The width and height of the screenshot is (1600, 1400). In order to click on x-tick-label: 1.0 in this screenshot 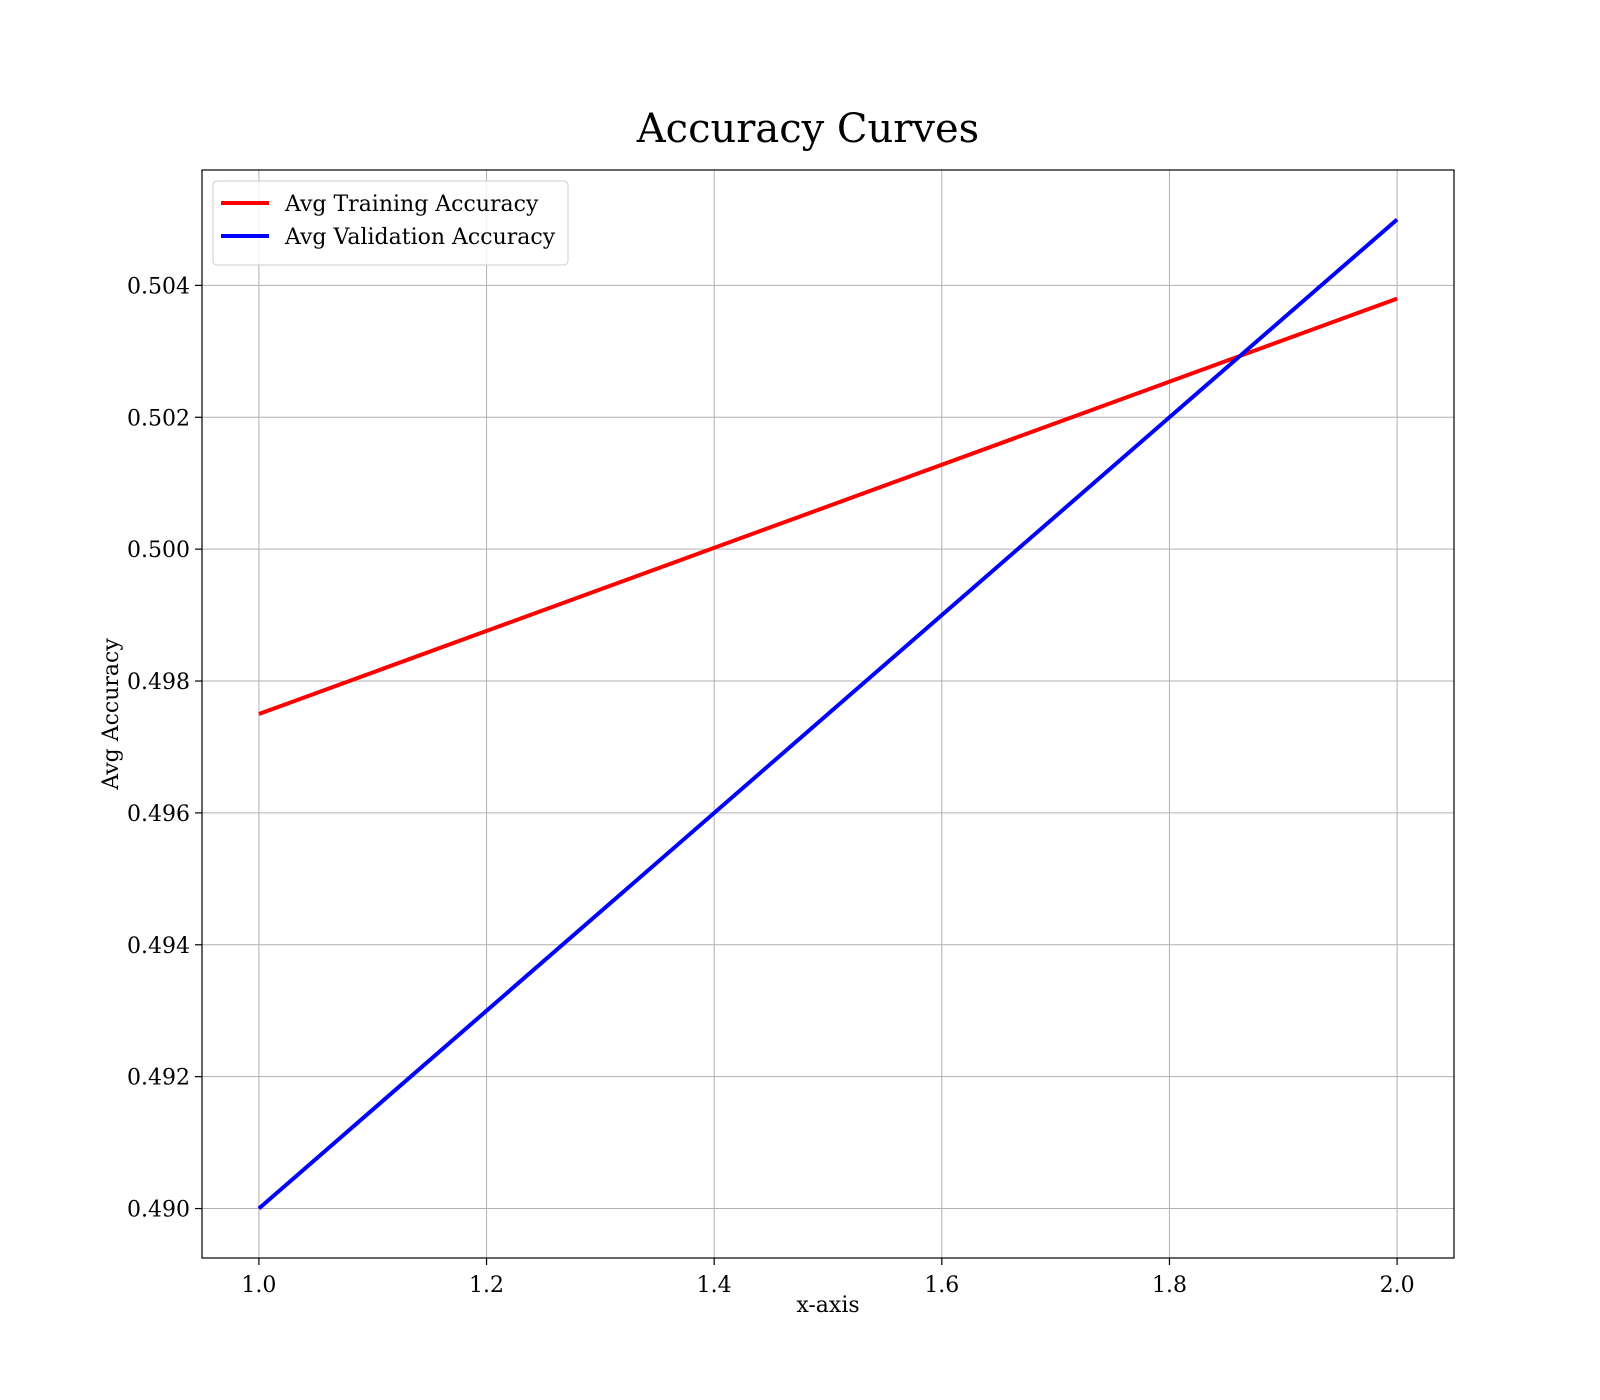, I will do `click(258, 1285)`.